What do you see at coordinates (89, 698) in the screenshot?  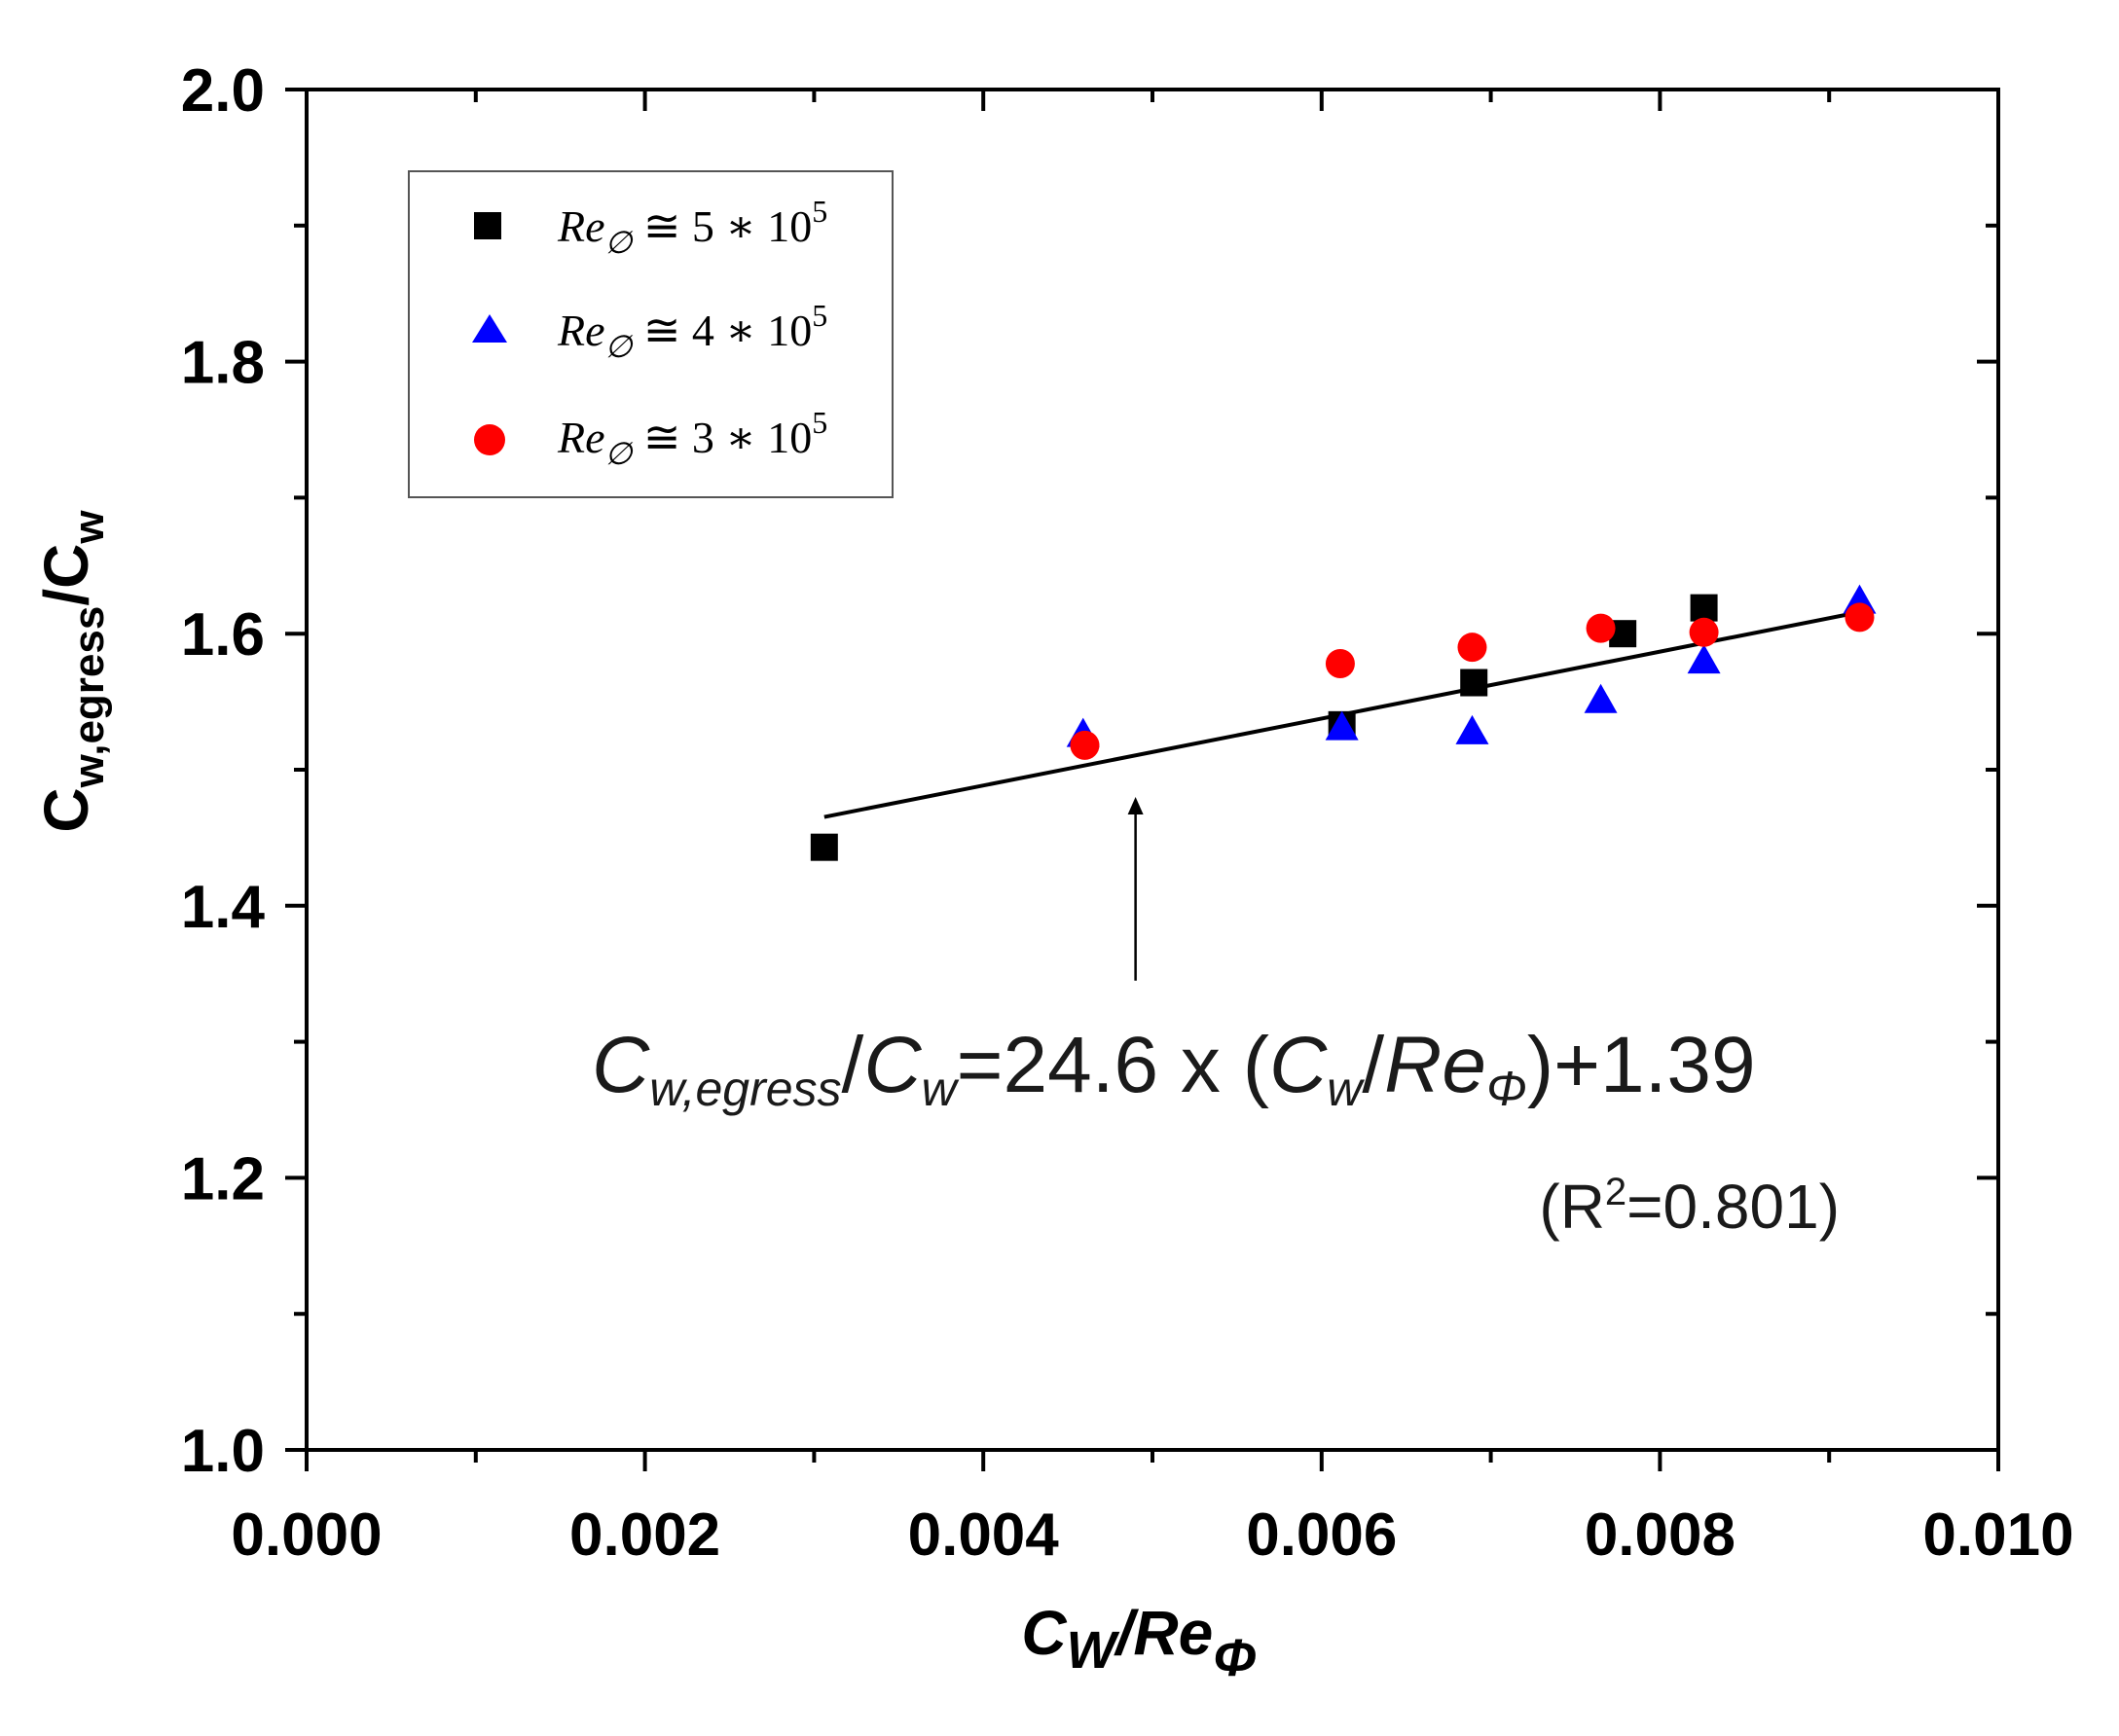 I see `y-axis-title-sub: w,egress` at bounding box center [89, 698].